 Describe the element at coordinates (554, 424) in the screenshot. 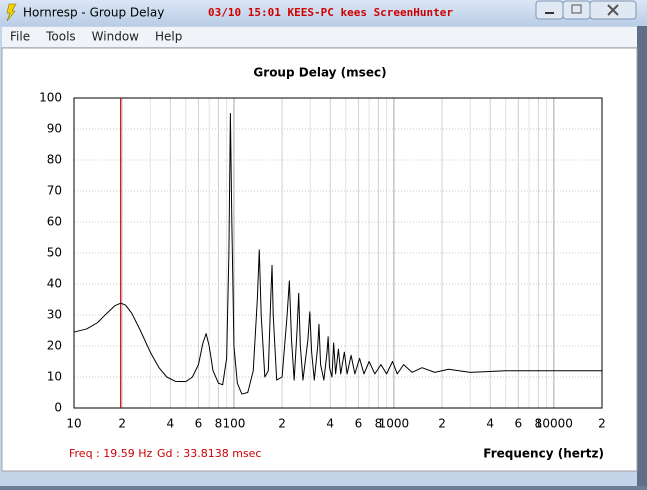

I see `x-tick-label: 10000` at that location.